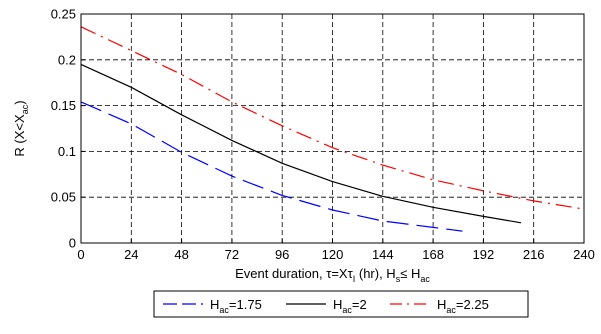 The image size is (601, 334). What do you see at coordinates (72, 243) in the screenshot?
I see `y-tick-label: 0` at bounding box center [72, 243].